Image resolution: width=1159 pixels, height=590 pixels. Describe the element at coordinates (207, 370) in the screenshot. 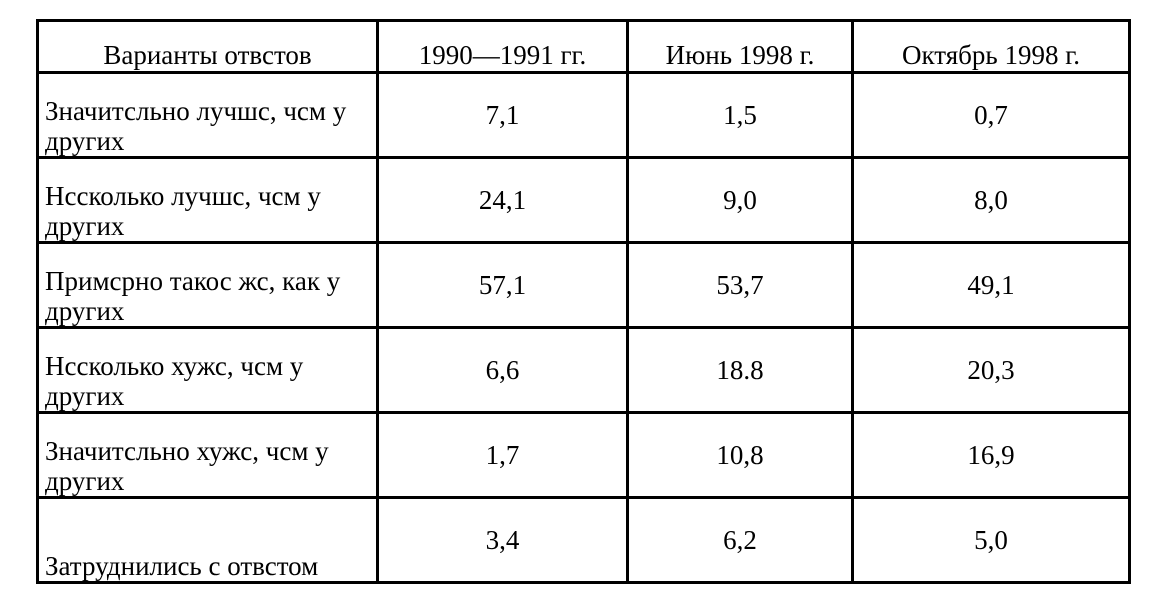

I see `row-label: Нссколько хужс, чсм у других` at that location.